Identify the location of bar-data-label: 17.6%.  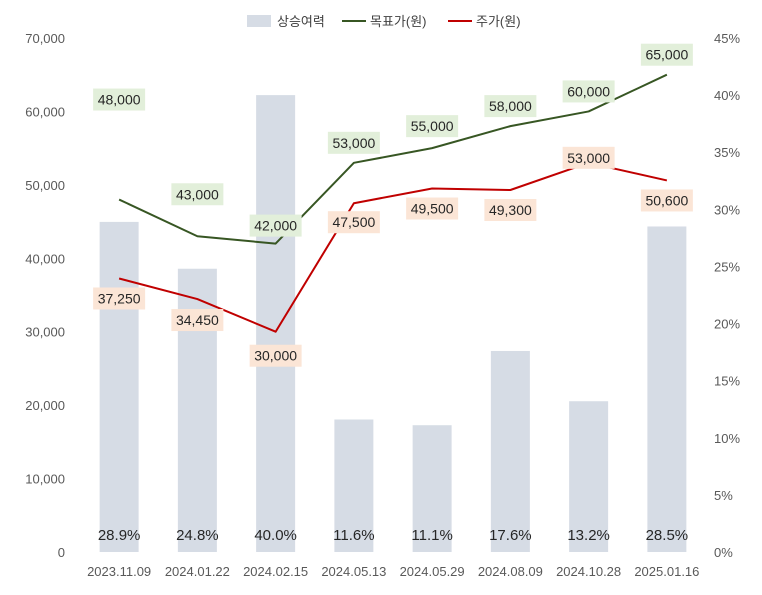
(510, 535).